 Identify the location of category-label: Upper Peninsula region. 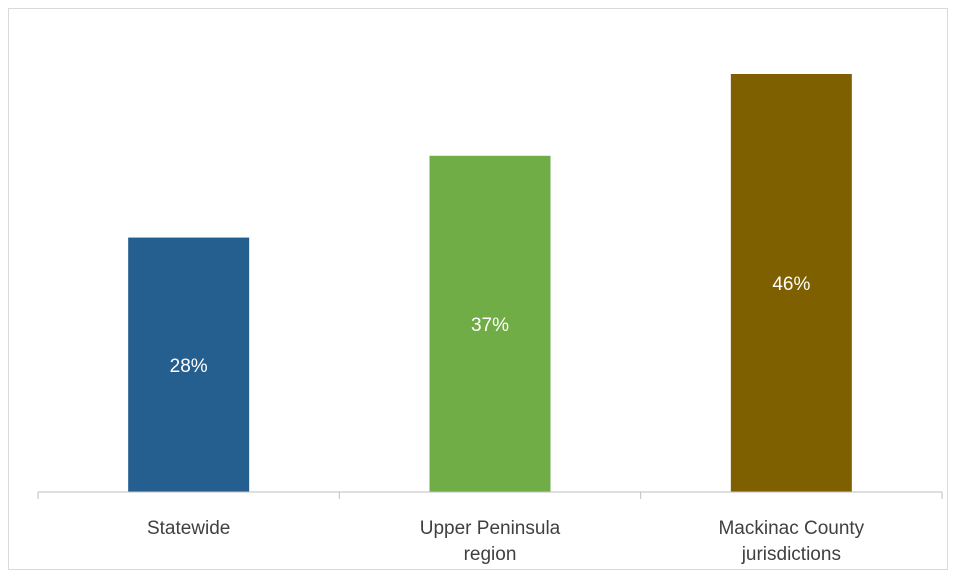
(490, 541).